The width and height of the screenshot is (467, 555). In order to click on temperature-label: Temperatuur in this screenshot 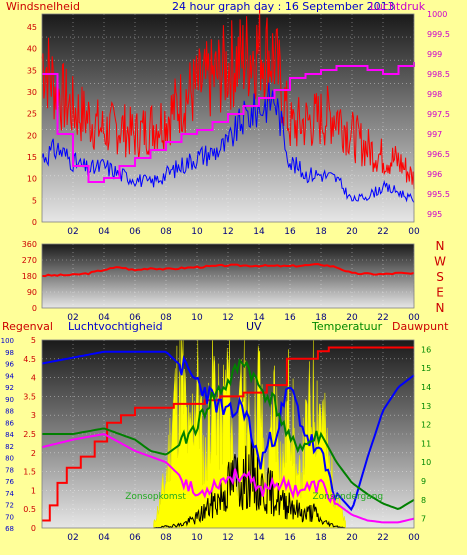, I will do `click(347, 326)`.